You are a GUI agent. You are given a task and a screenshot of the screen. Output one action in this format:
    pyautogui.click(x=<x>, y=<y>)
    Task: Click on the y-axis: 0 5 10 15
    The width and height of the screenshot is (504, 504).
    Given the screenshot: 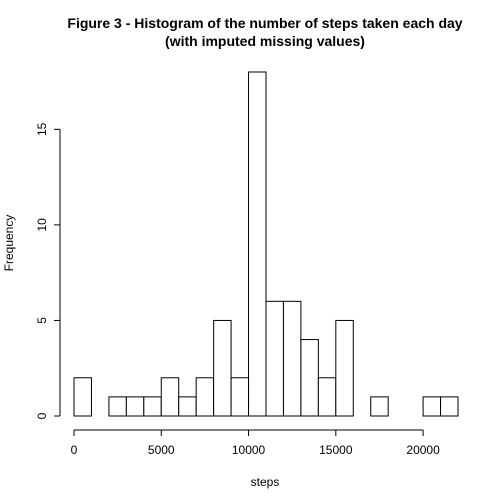 What is the action you would take?
    pyautogui.click(x=48, y=270)
    